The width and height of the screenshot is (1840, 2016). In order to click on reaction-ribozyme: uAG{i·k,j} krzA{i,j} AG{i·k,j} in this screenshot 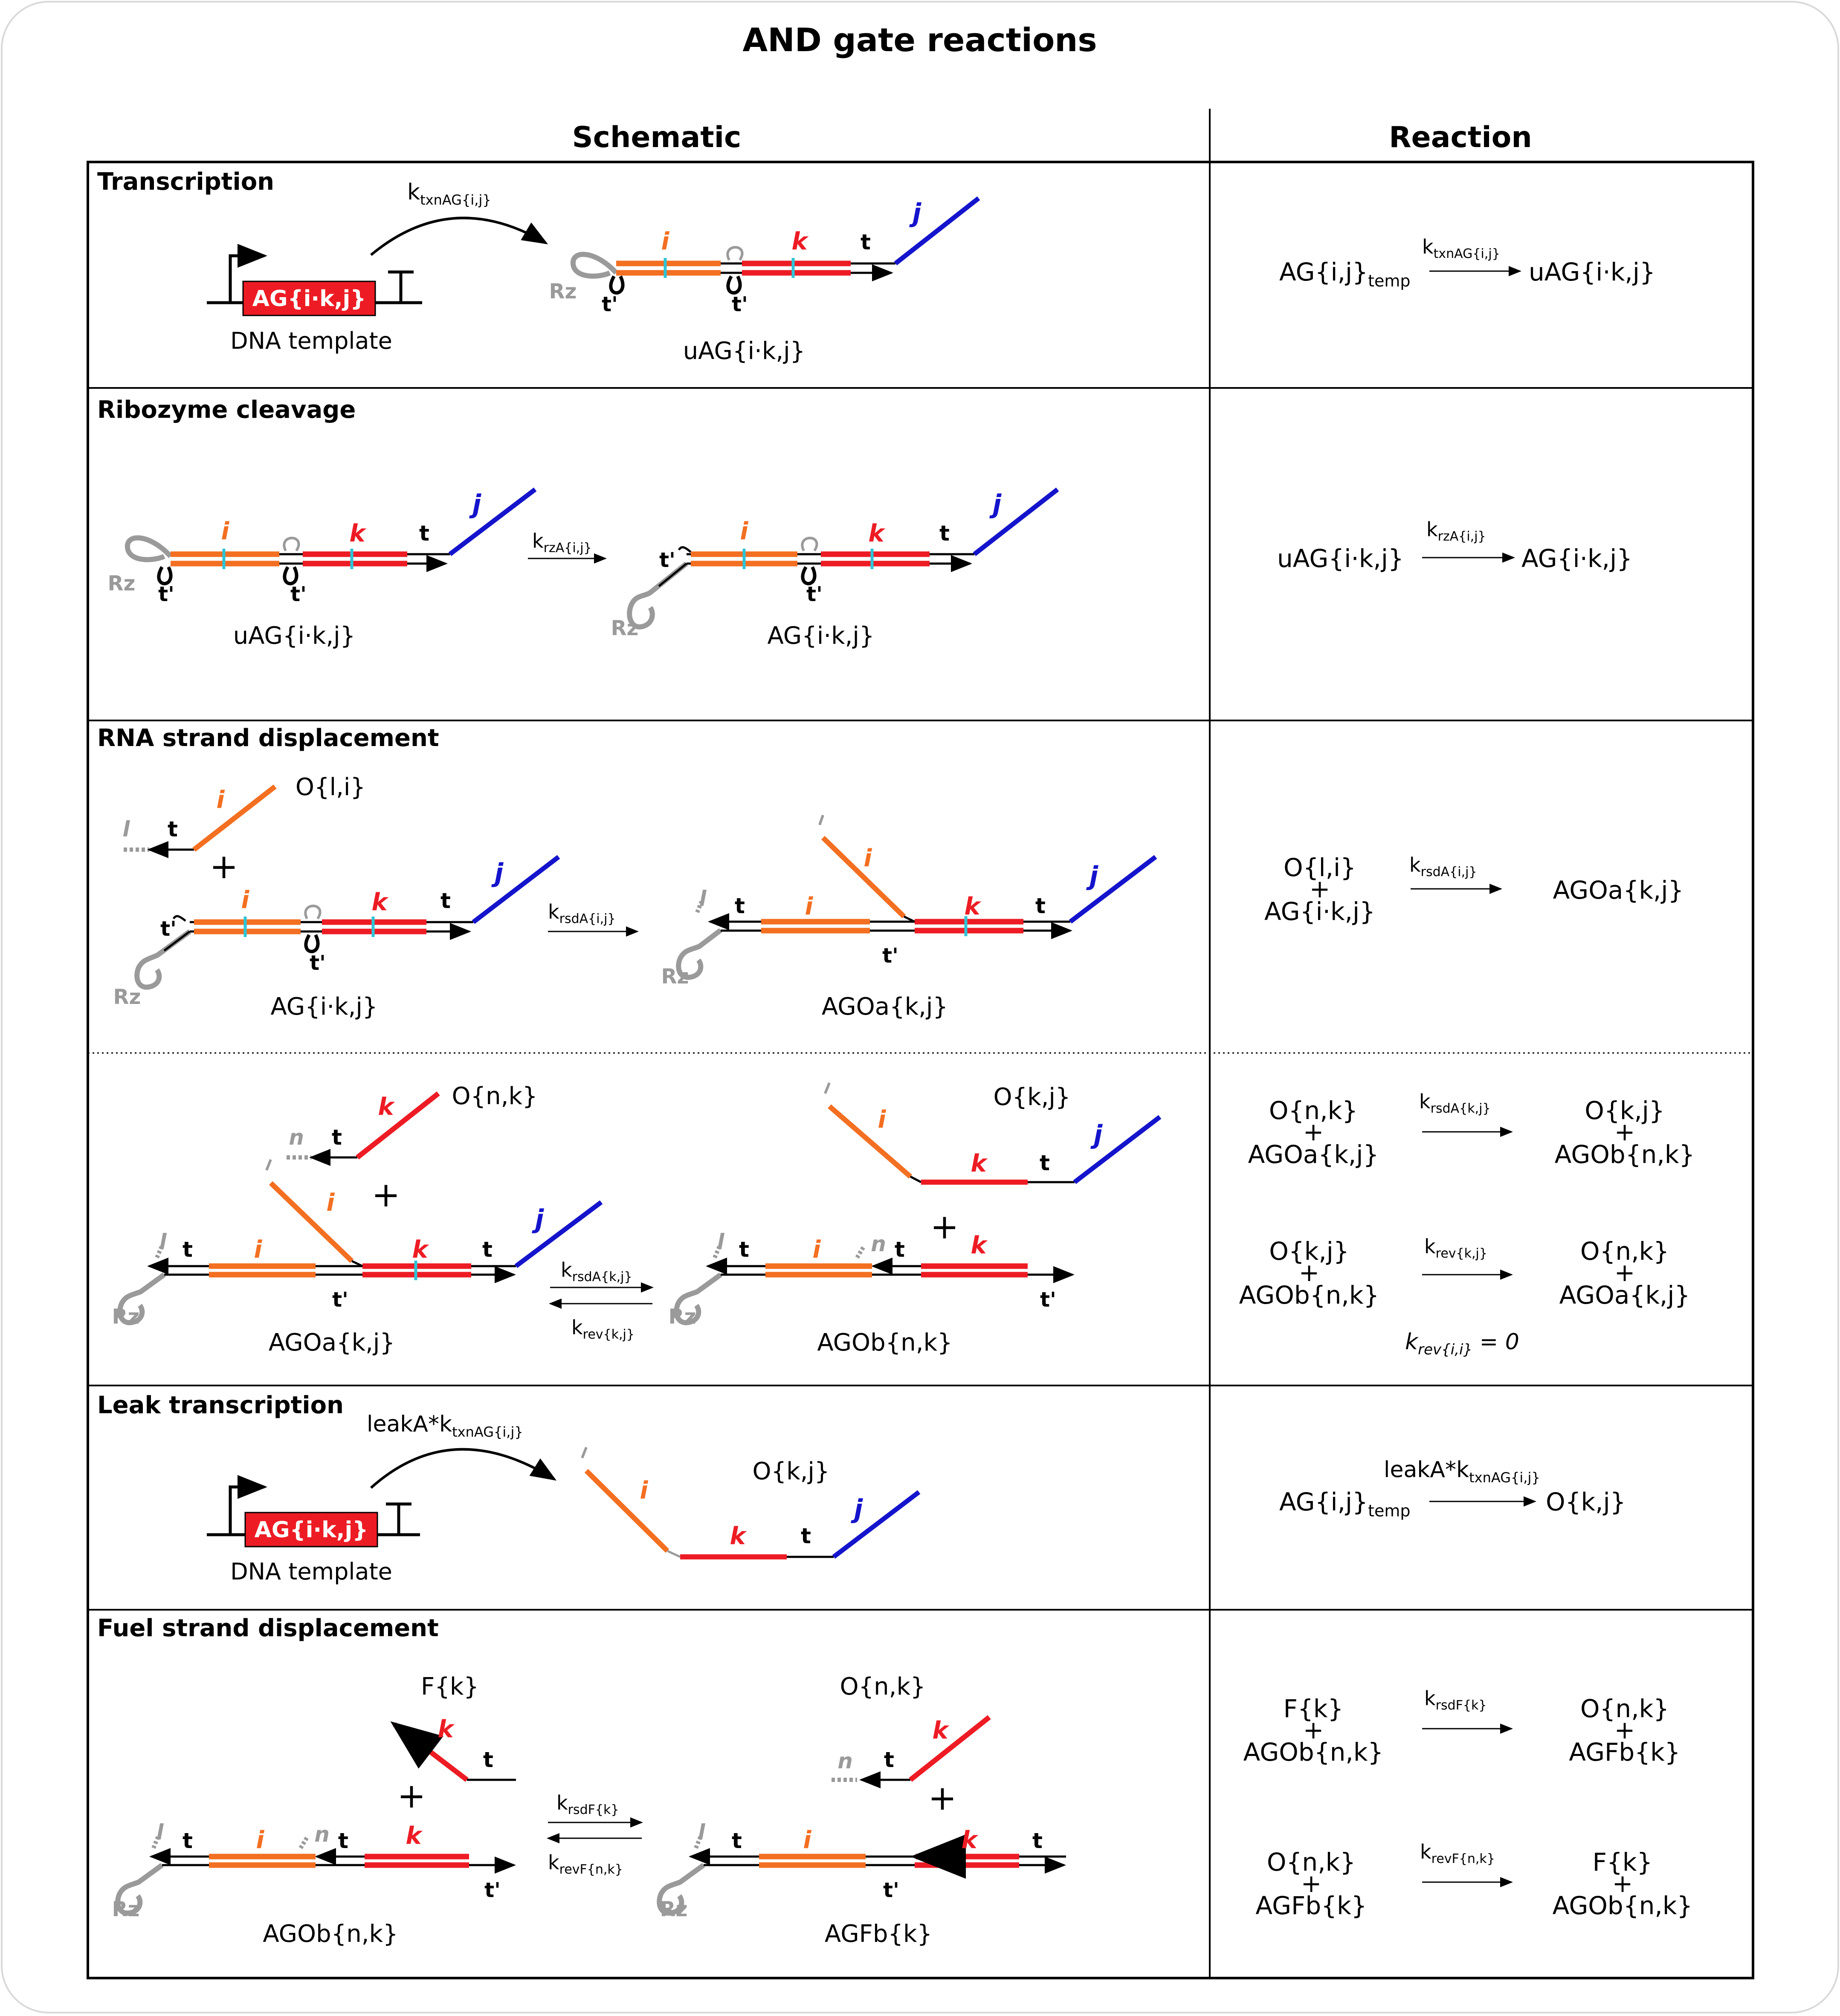, I will do `click(1454, 545)`.